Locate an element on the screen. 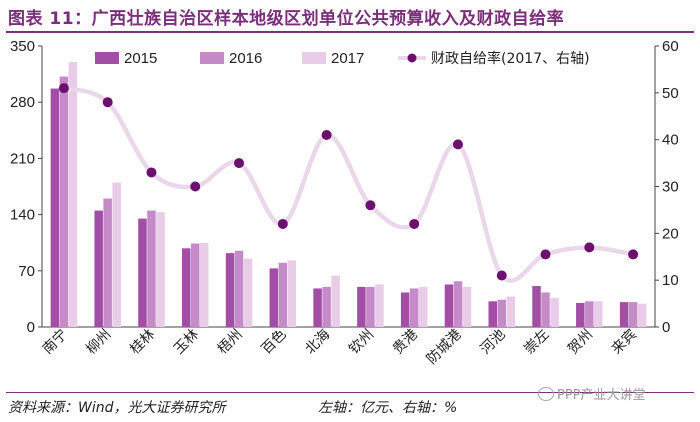  right-tick-label: 10 is located at coordinates (670, 280).